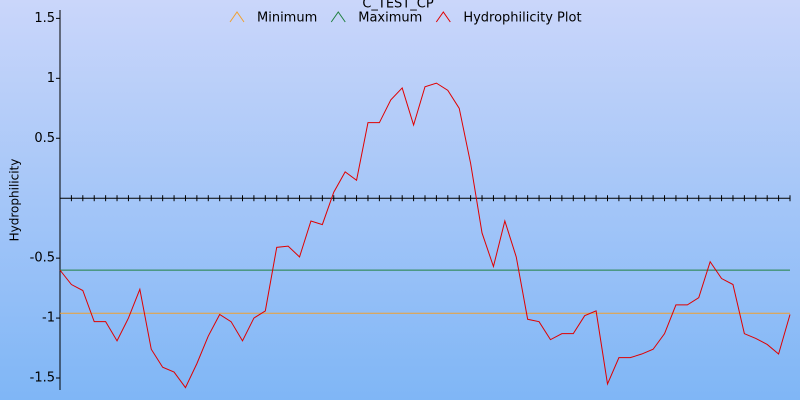 The width and height of the screenshot is (800, 400). What do you see at coordinates (48, 318) in the screenshot?
I see `y-tick-label: -1` at bounding box center [48, 318].